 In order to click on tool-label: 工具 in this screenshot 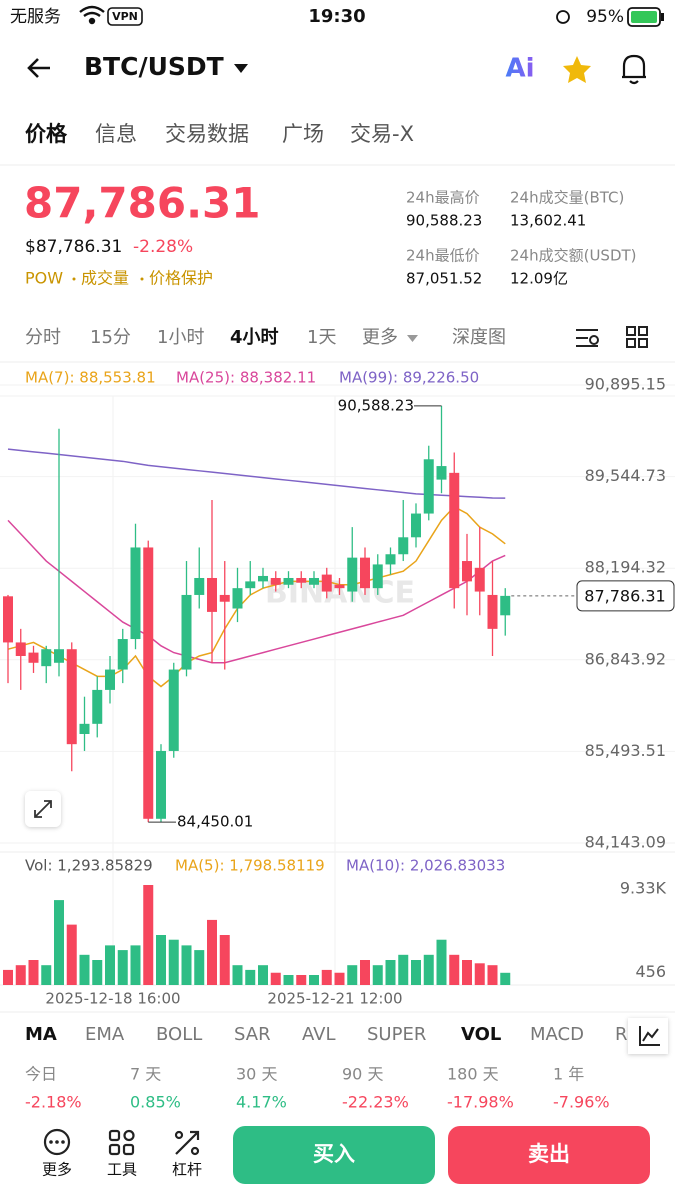, I will do `click(122, 1170)`.